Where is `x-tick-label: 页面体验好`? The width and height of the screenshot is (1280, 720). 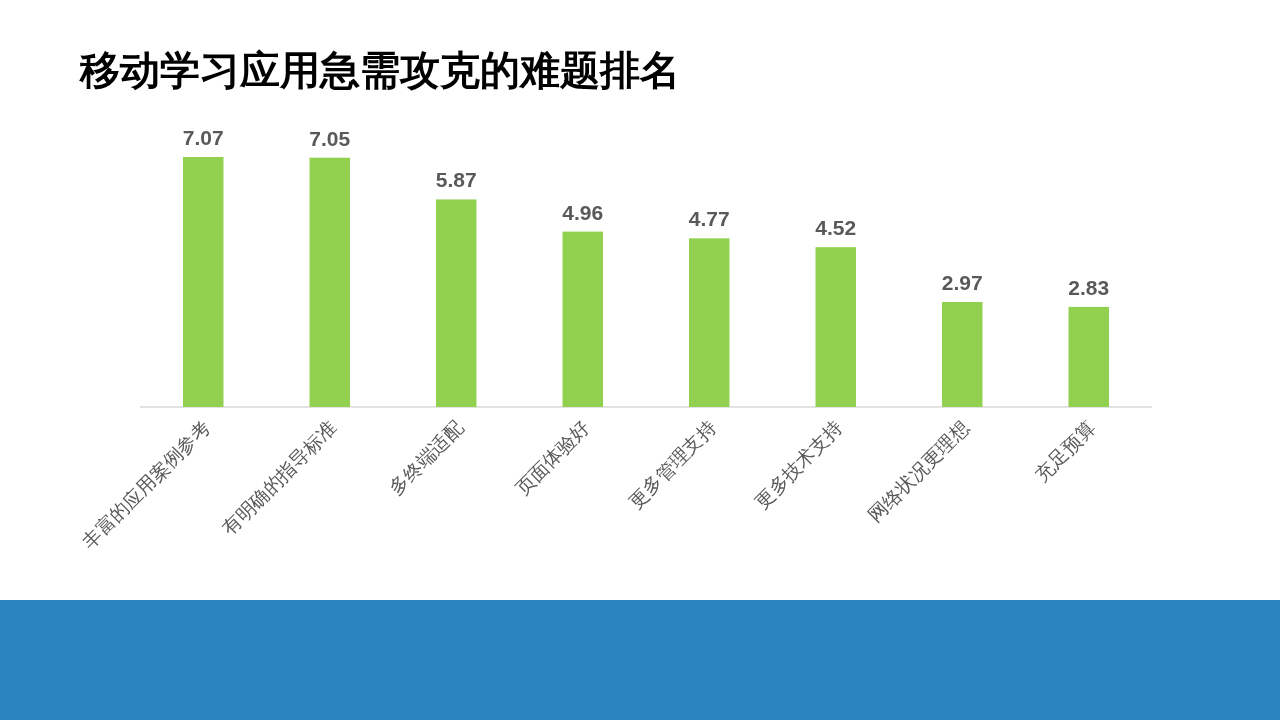 x-tick-label: 页面体验好 is located at coordinates (552, 457).